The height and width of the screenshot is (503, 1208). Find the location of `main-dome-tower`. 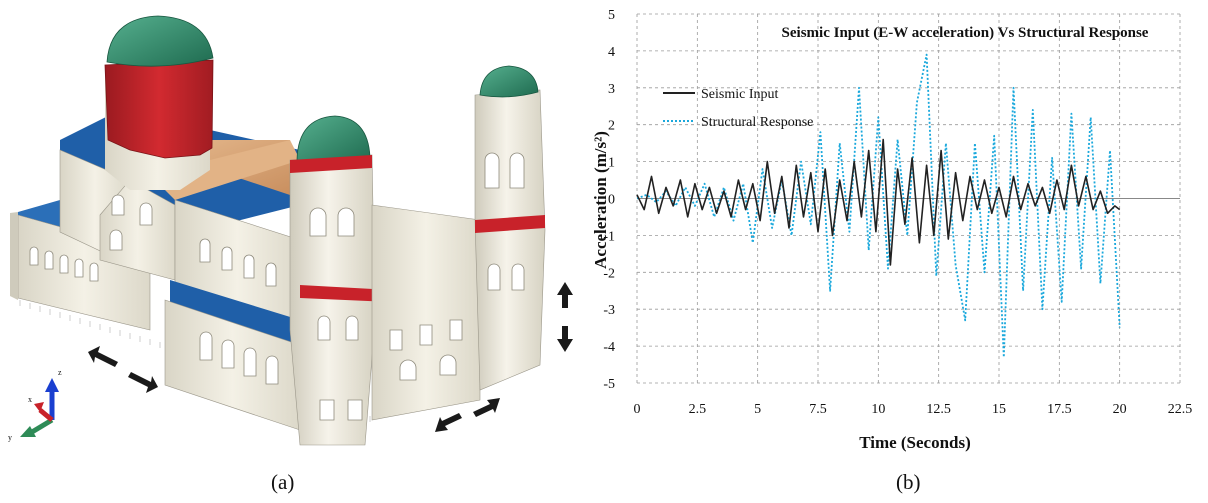

main-dome-tower is located at coordinates (159, 102).